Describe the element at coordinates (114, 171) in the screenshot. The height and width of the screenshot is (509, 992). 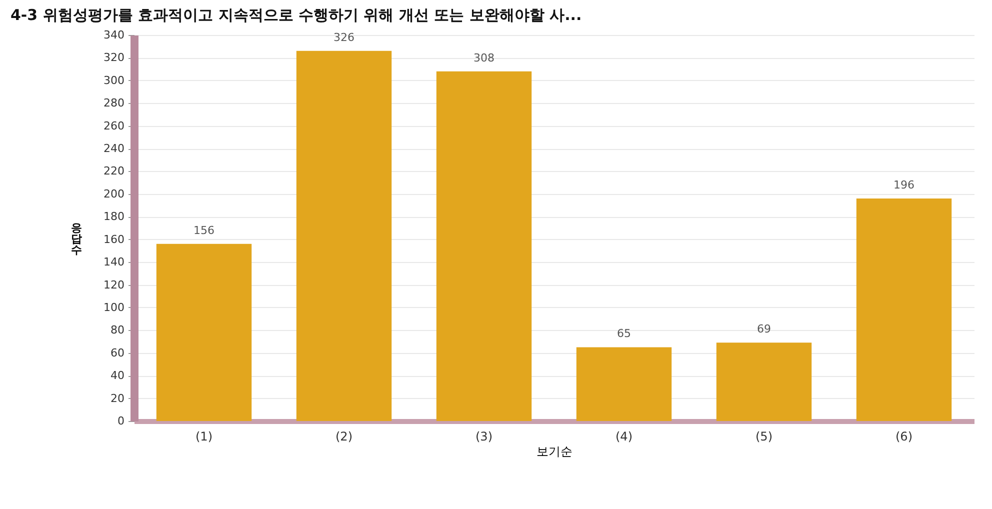
I see `y-tick-label: 220` at that location.